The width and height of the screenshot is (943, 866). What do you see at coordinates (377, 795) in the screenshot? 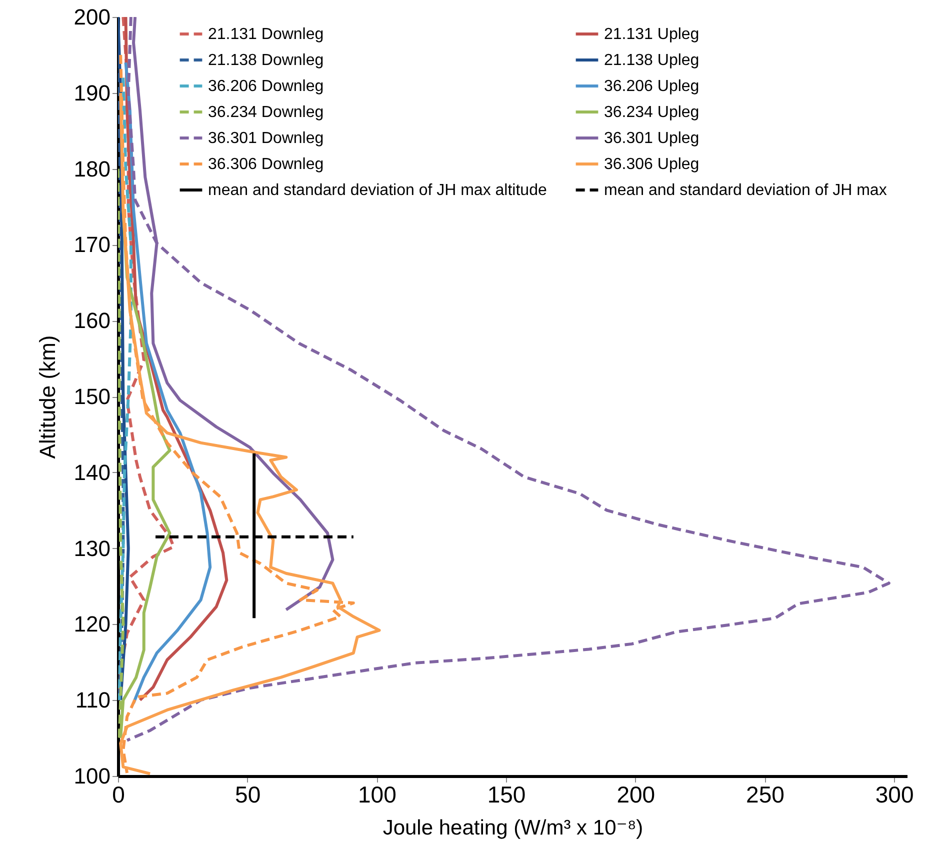
I see `x-tick-label: 100` at bounding box center [377, 795].